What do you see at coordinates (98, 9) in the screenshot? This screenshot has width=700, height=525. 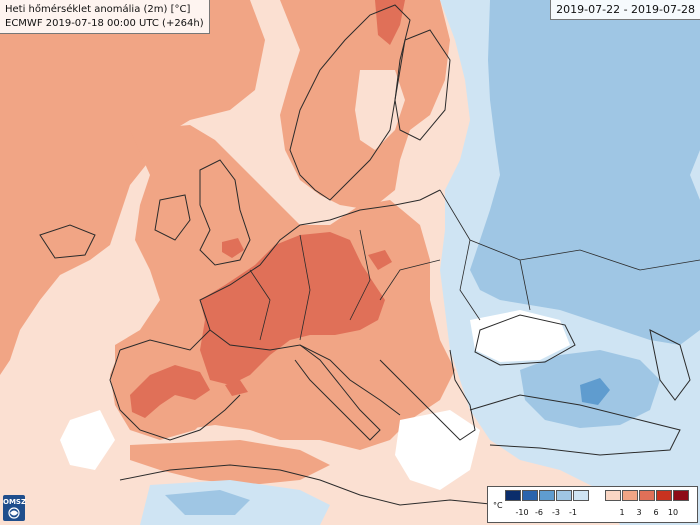 I see `map-title: Heti hőmérséklet anomália (2m) [°C]` at bounding box center [98, 9].